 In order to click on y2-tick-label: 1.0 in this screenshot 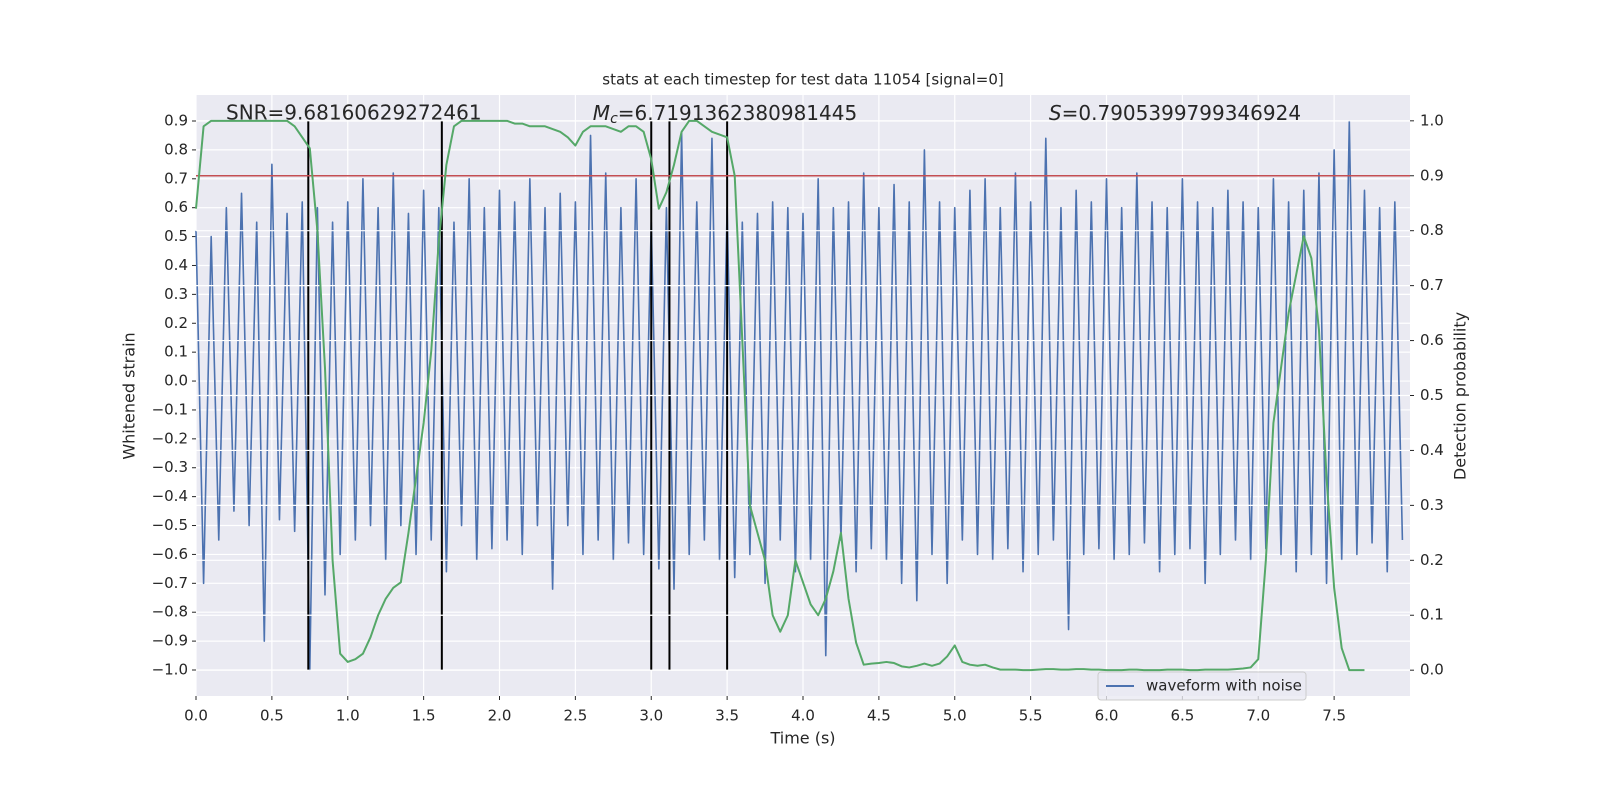, I will do `click(1432, 120)`.